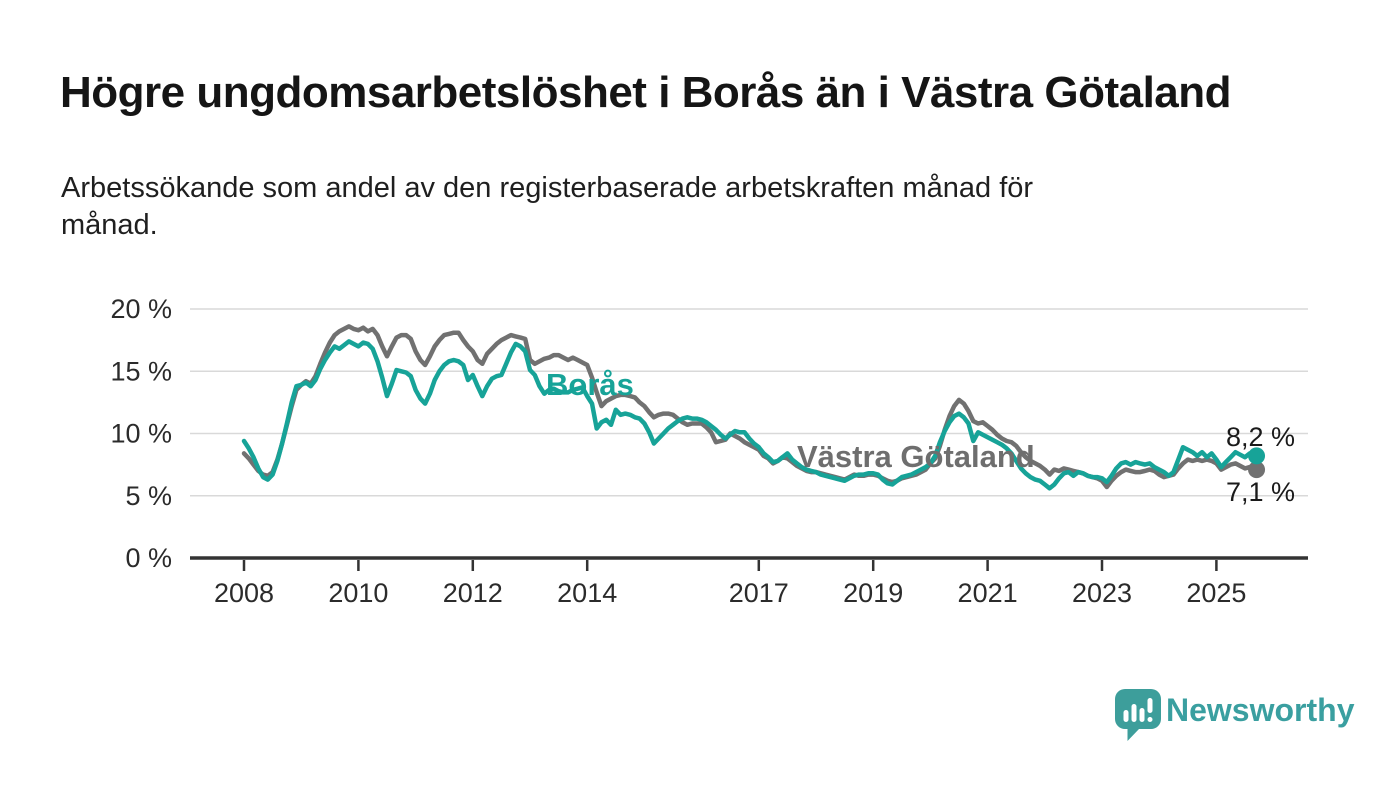 This screenshot has width=1400, height=794. Describe the element at coordinates (473, 593) in the screenshot. I see `x-tick-label: 2012` at that location.